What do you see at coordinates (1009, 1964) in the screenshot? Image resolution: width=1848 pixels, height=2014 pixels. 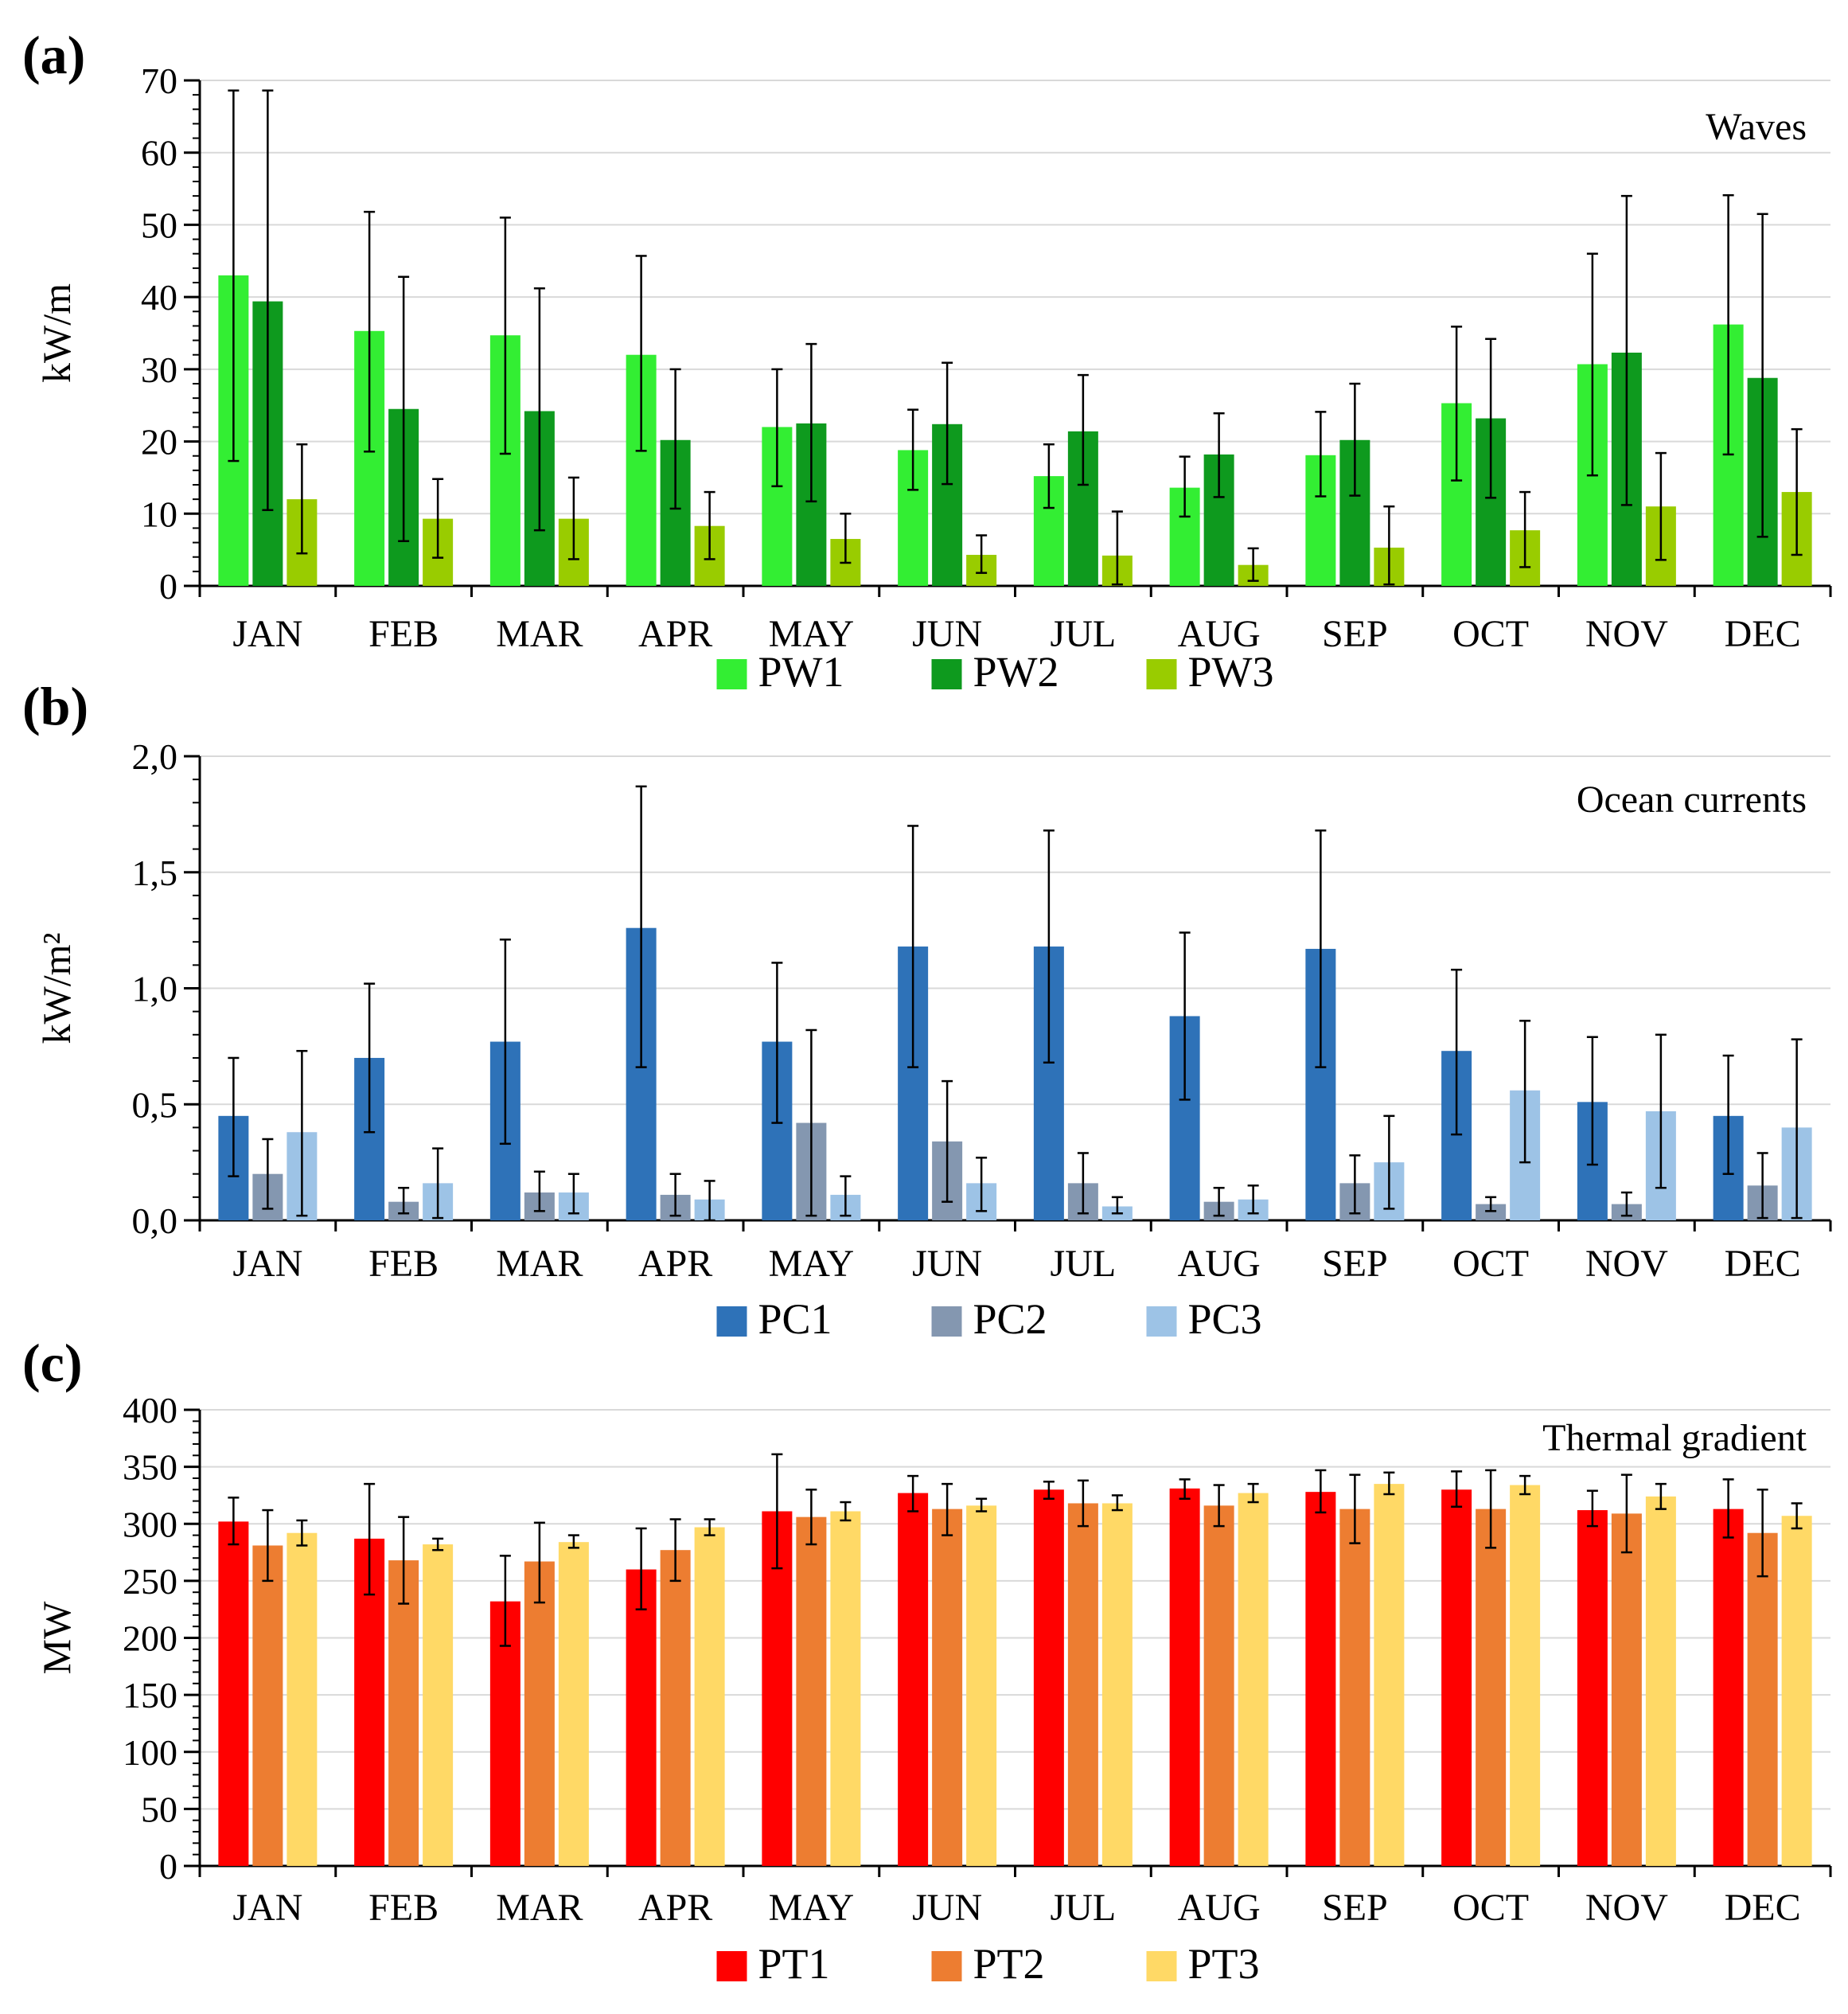 I see `legend-label-pt2: PT2` at bounding box center [1009, 1964].